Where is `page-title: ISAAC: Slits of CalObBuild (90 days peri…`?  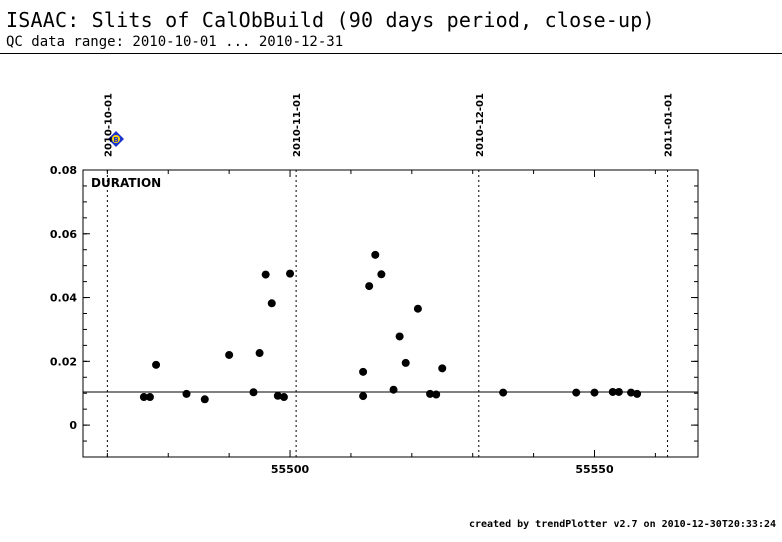
page-title: ISAAC: Slits of CalObBuild (90 days peri… is located at coordinates (330, 20).